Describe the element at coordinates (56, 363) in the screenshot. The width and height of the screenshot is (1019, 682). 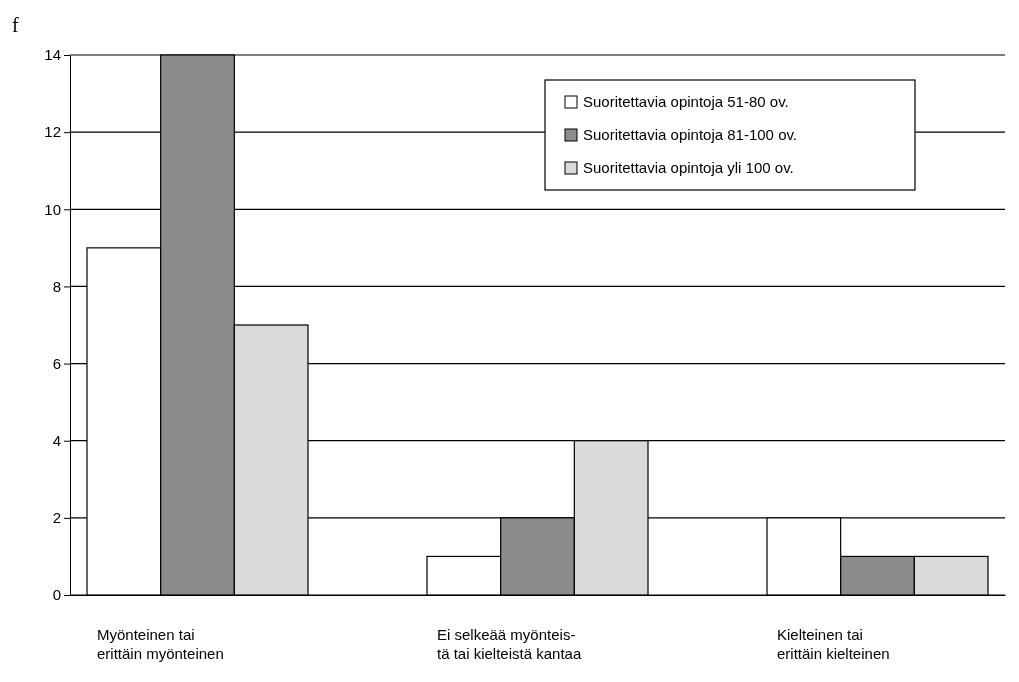
I see `y-tick-label: 6` at that location.